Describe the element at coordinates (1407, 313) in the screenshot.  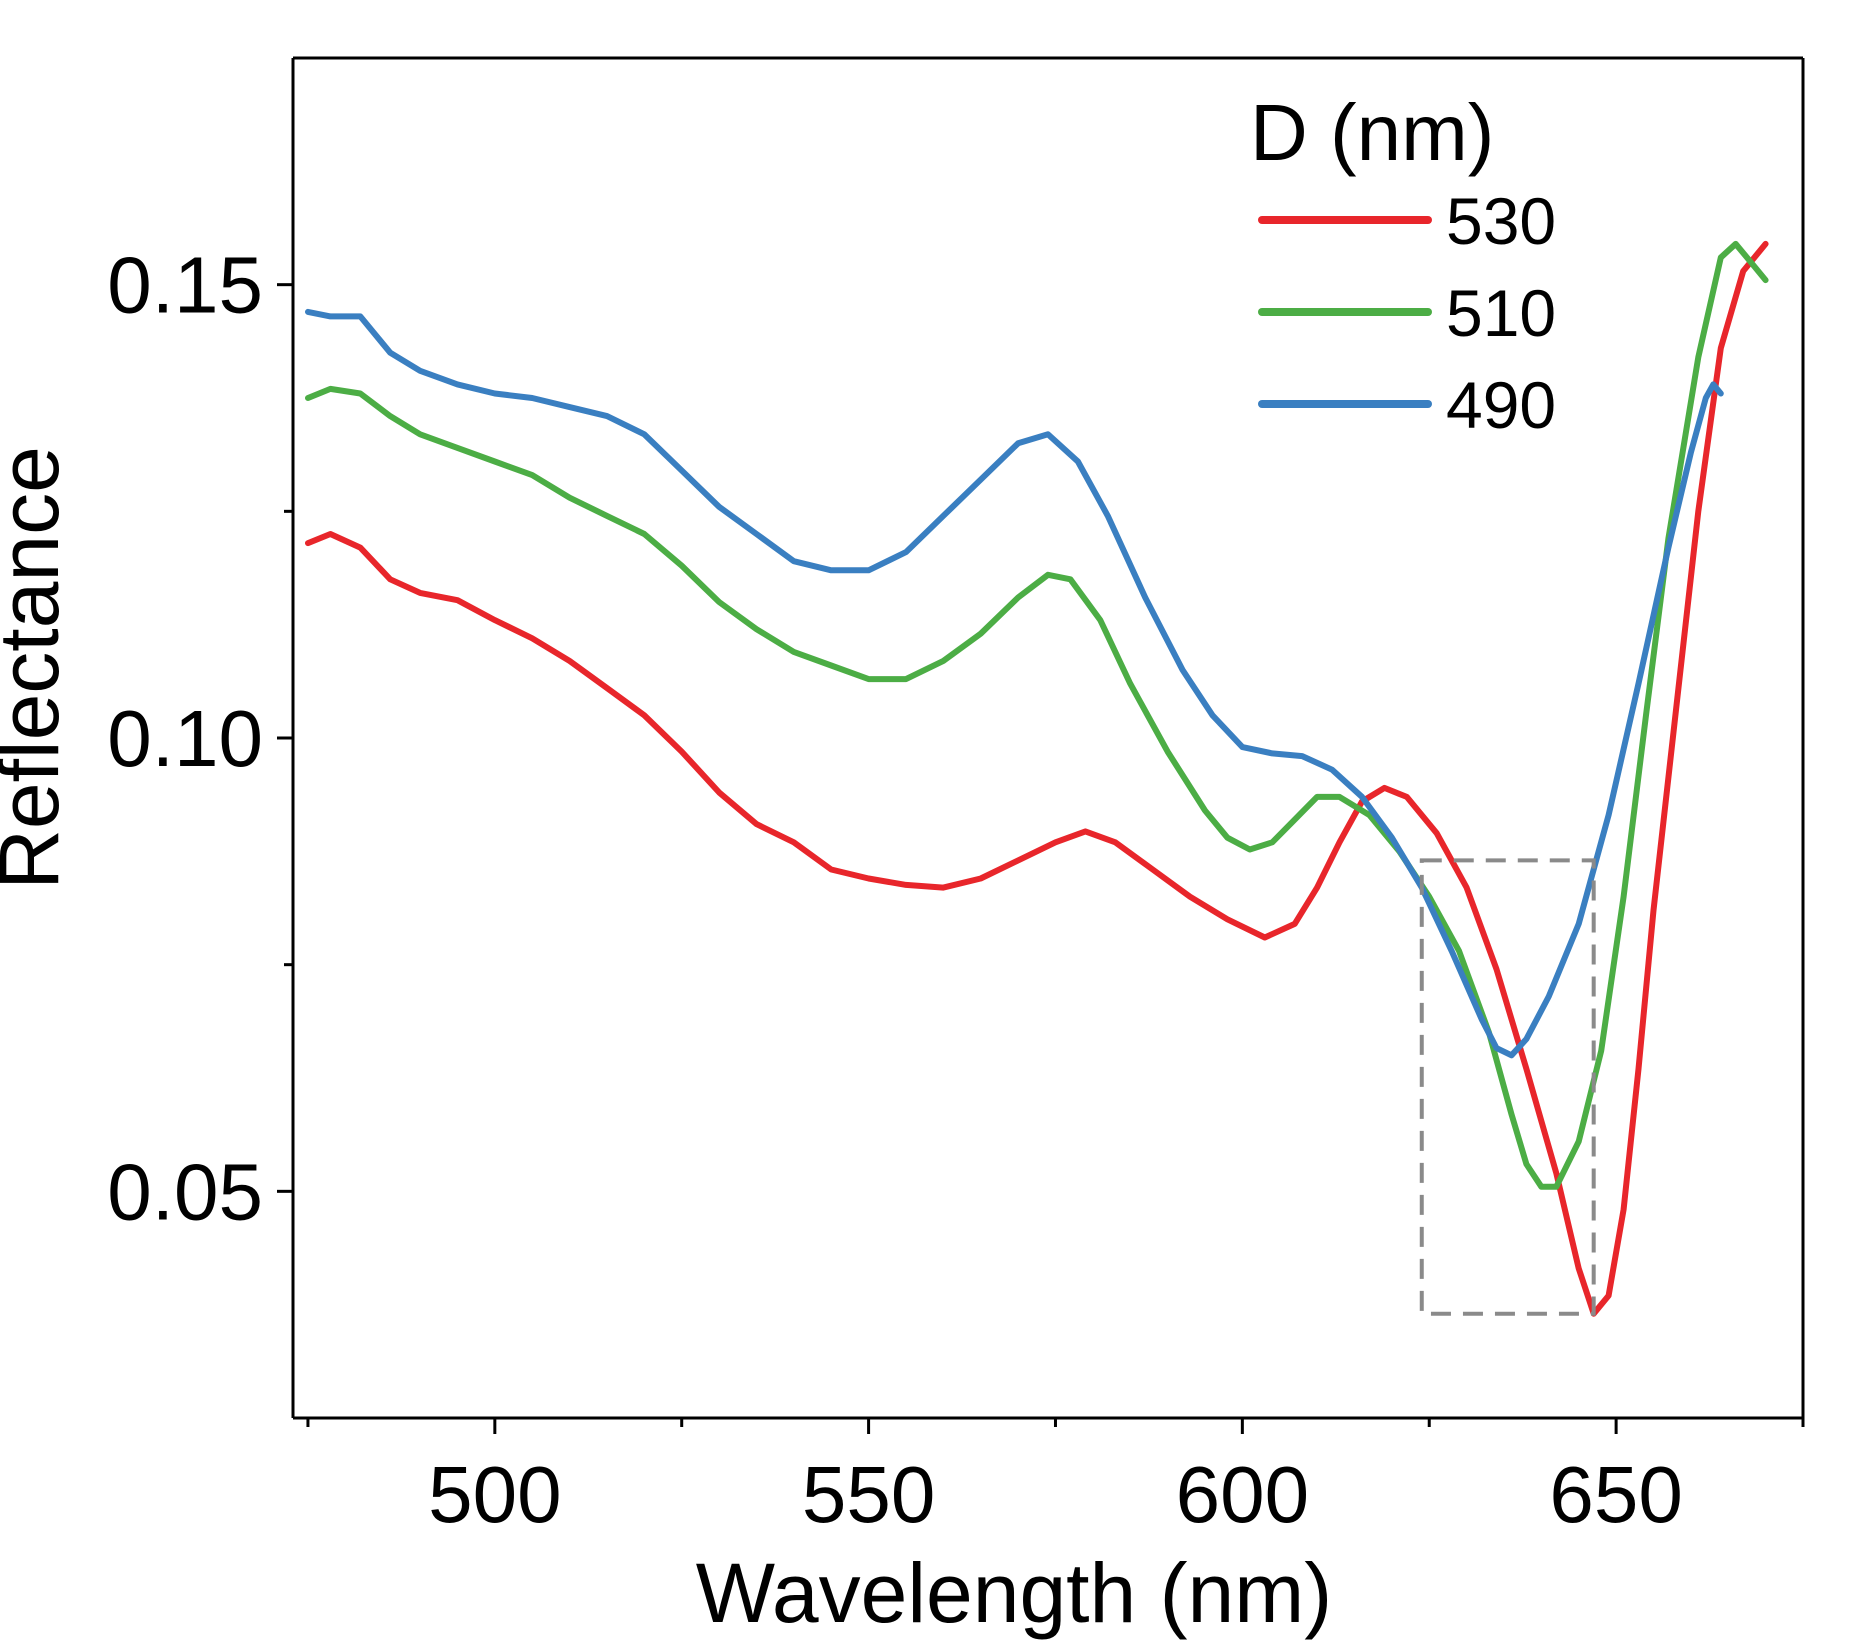
I see `legend-entries: 530 510 490` at that location.